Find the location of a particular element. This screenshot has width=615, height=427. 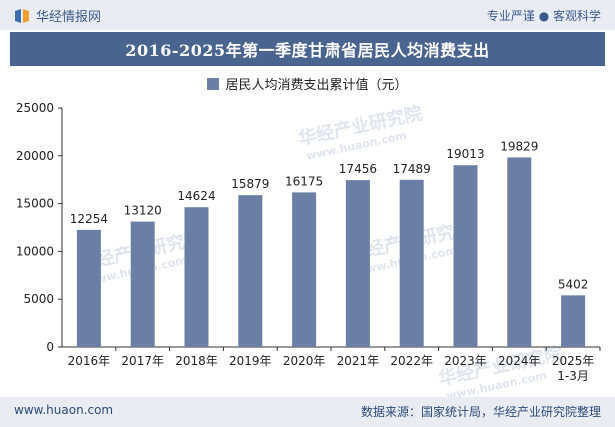

data-label: 15879 is located at coordinates (250, 184).